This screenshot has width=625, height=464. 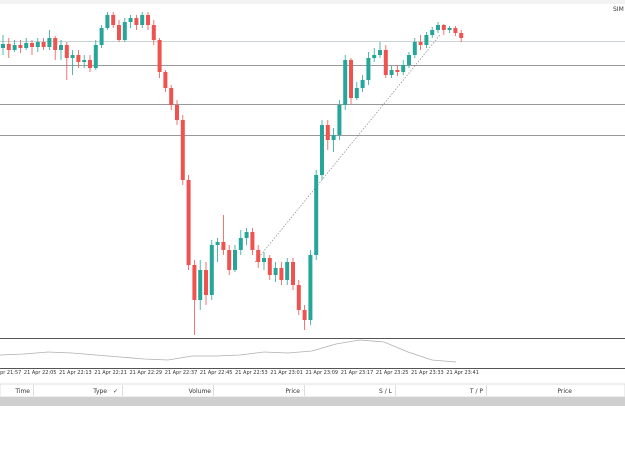 I want to click on time-label: 21 Apr 23:01, so click(x=286, y=373).